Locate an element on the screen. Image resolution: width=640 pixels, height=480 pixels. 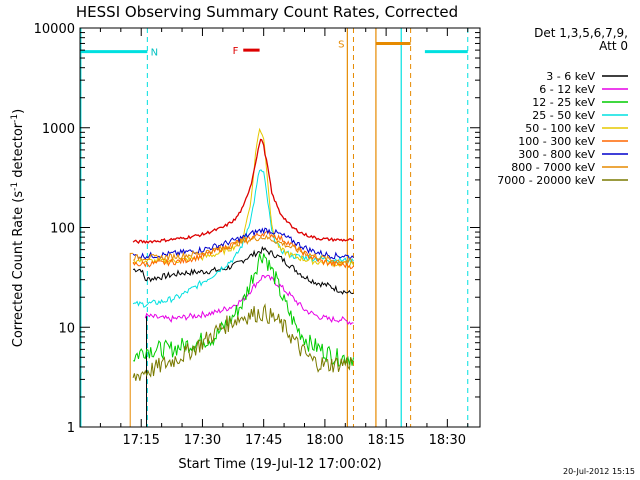
saa-label: S is located at coordinates (341, 44).